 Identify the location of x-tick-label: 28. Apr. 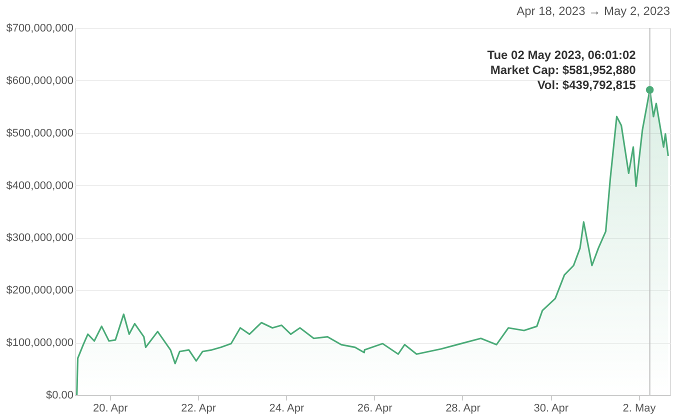
(463, 408).